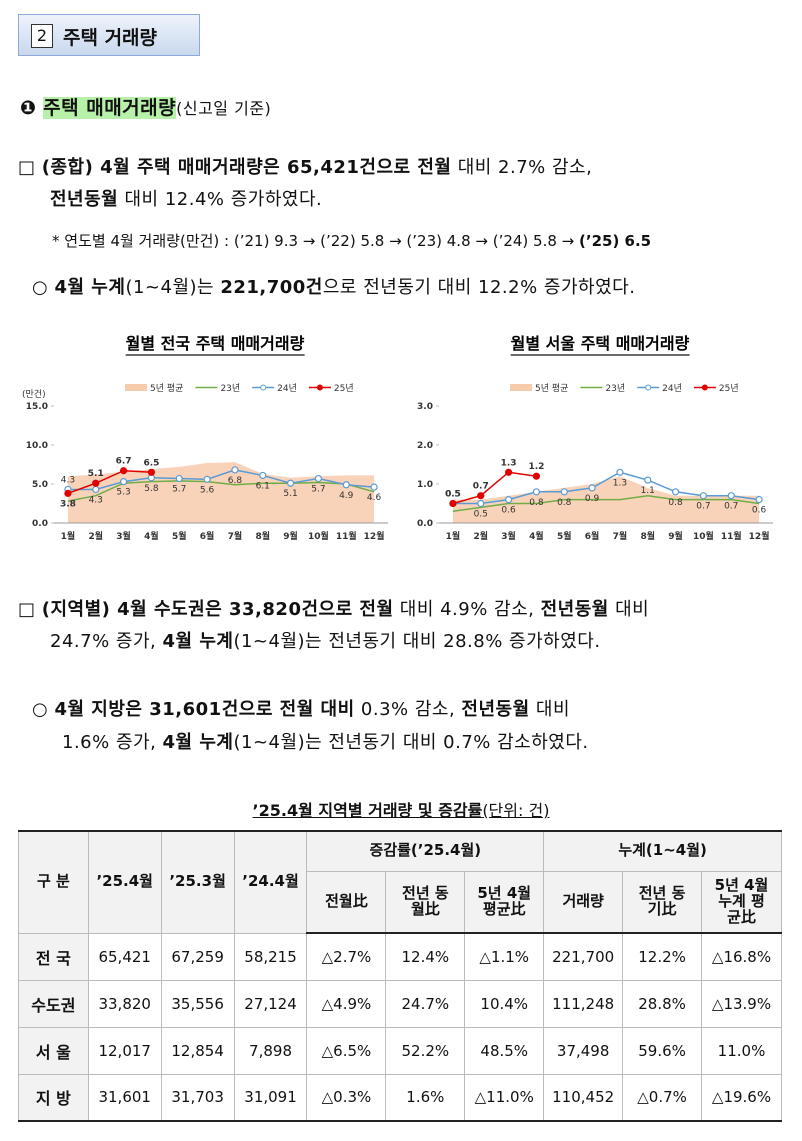 The image size is (802, 1141). What do you see at coordinates (207, 536) in the screenshot?
I see `x-tick-label: 6월` at bounding box center [207, 536].